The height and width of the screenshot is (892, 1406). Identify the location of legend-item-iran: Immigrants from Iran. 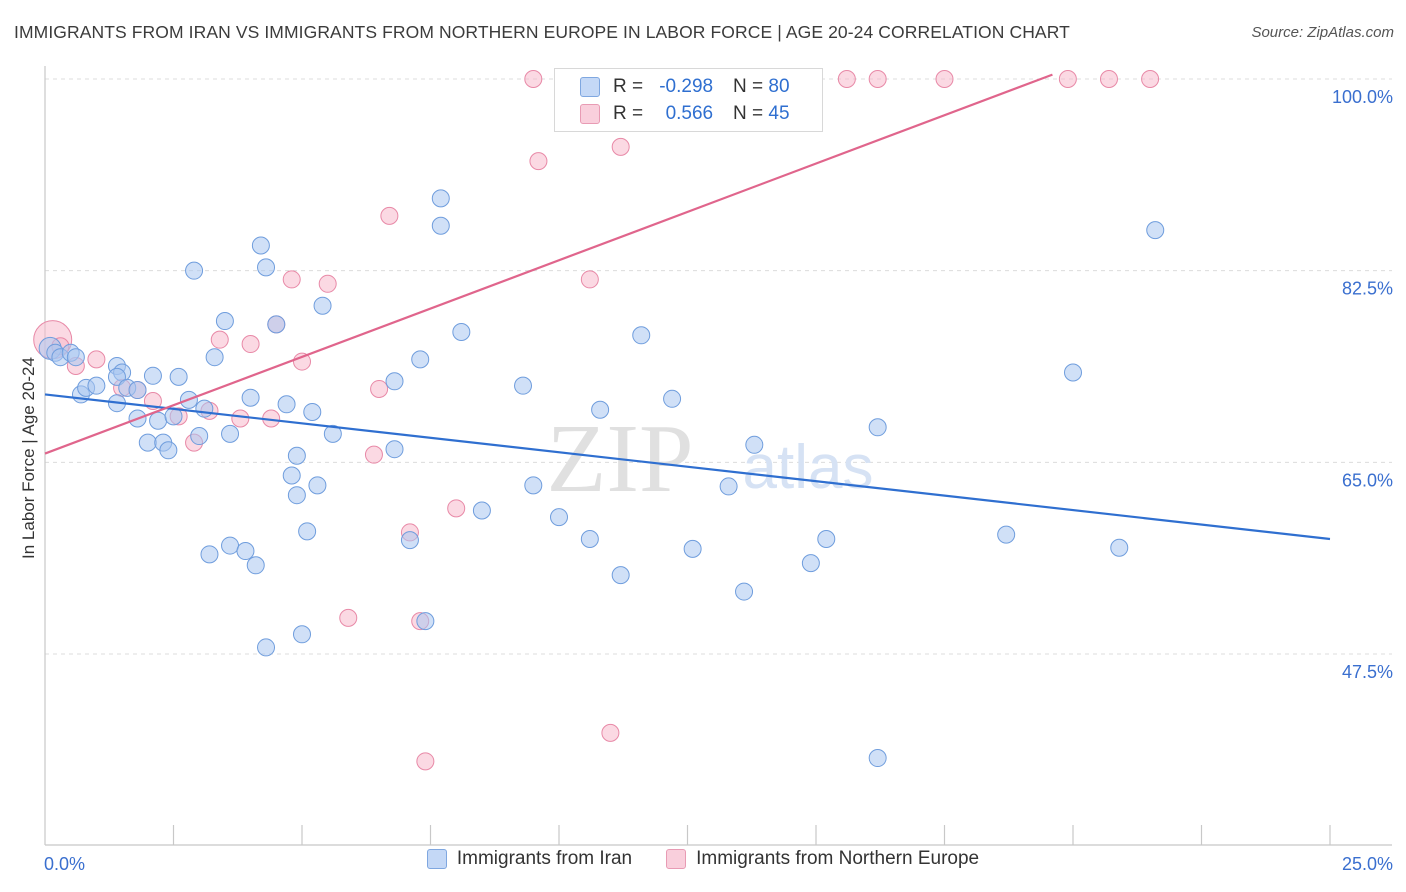
(529, 859).